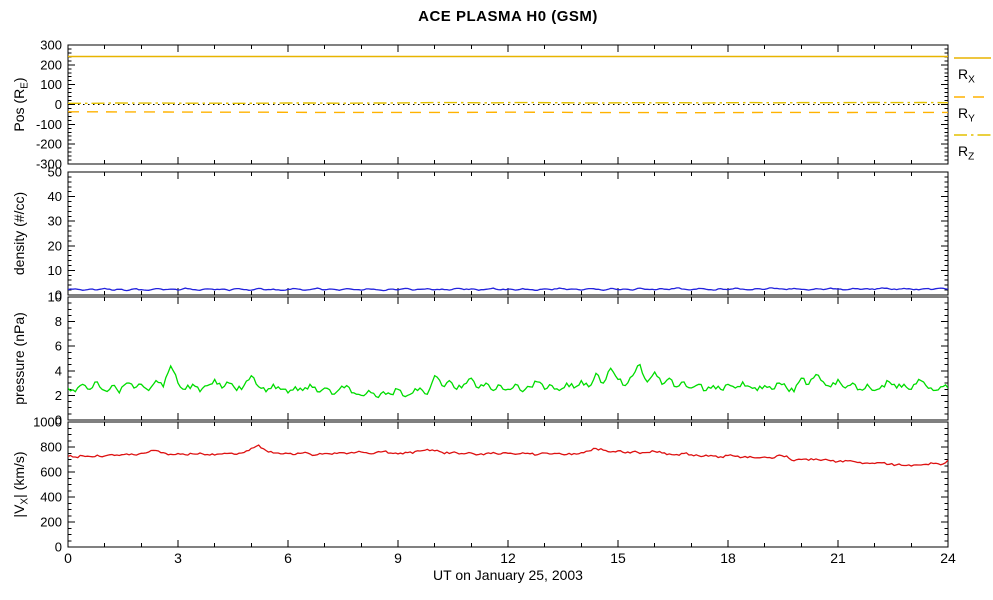 This screenshot has width=993, height=600. I want to click on series-group-density, so click(508, 289).